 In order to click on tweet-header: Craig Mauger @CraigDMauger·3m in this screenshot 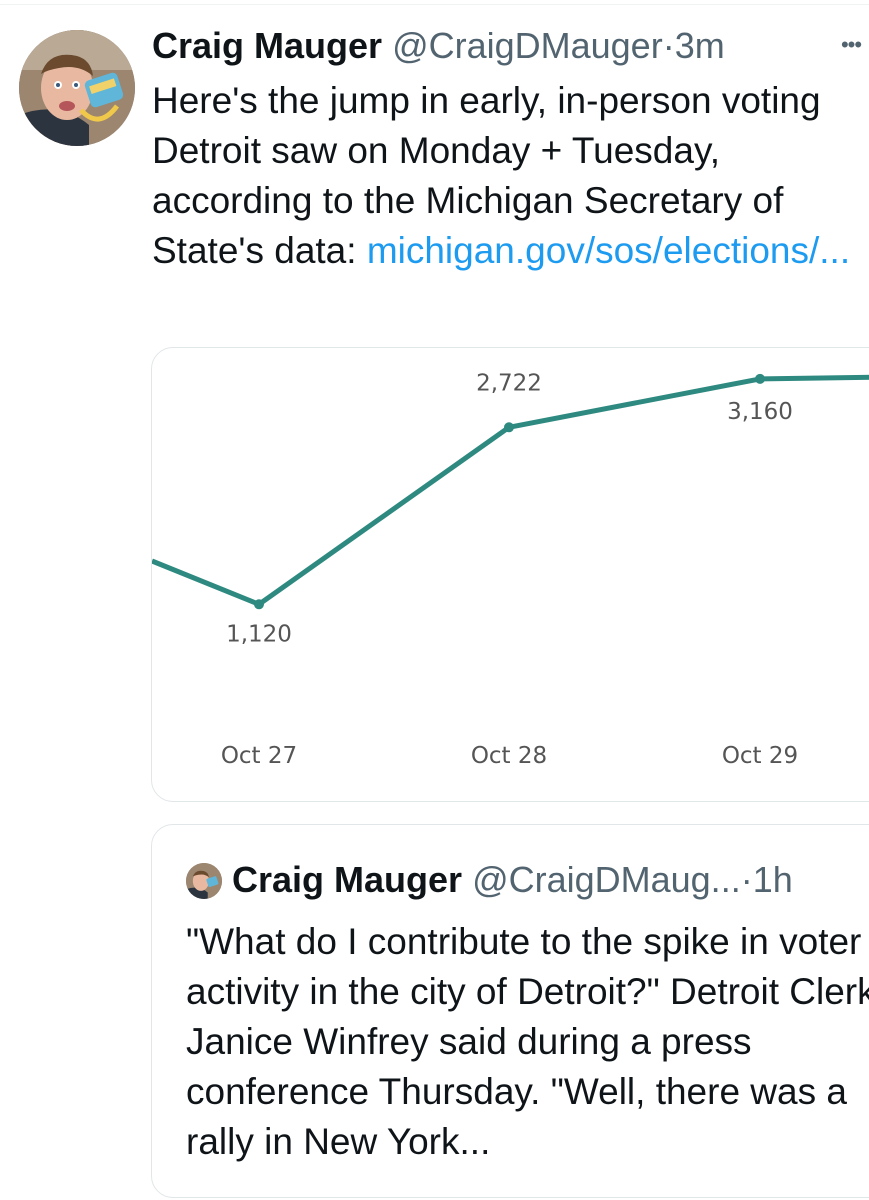, I will do `click(502, 46)`.